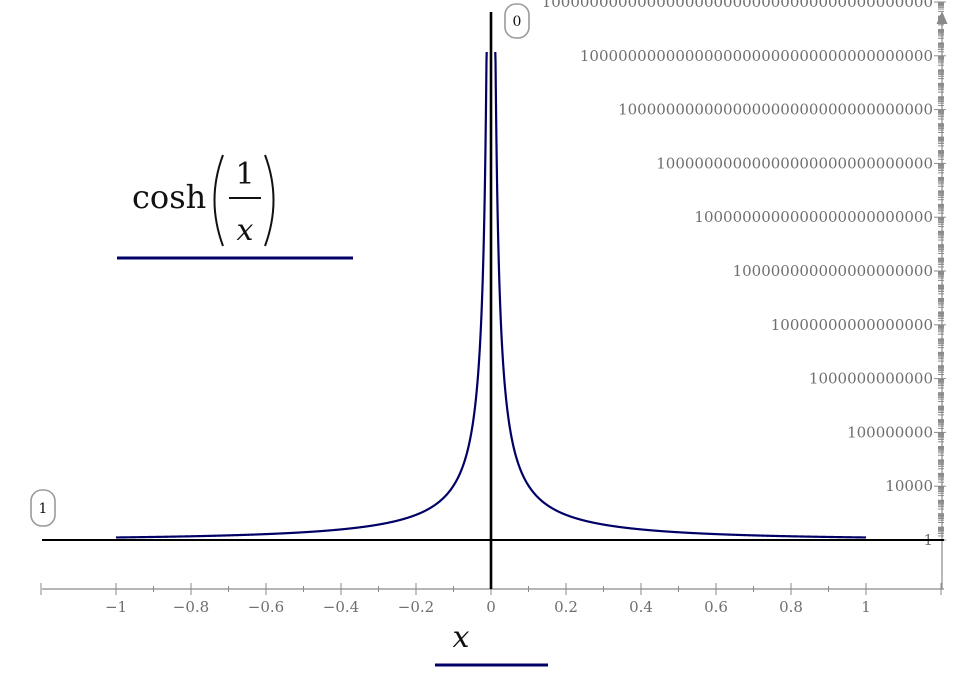 This screenshot has height=676, width=968. What do you see at coordinates (909, 486) in the screenshot?
I see `y-tick-label: 10000` at bounding box center [909, 486].